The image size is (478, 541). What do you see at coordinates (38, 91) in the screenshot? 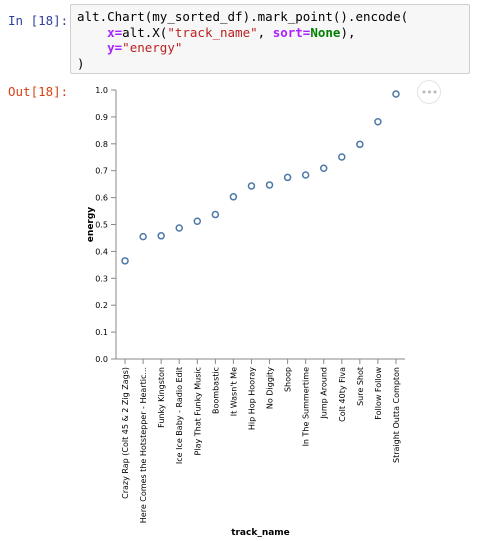
I see `output-prompt: Out[18]:` at bounding box center [38, 91].